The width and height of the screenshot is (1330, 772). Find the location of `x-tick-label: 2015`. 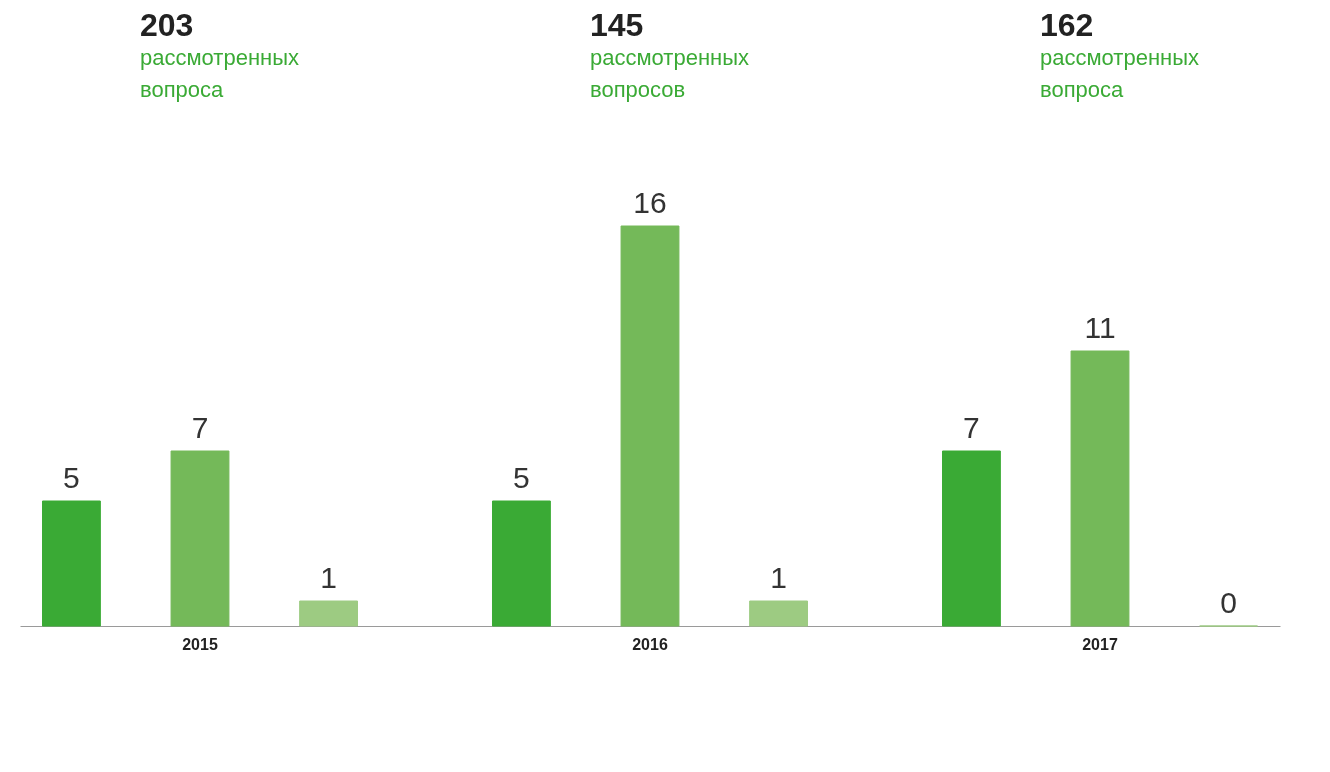

x-tick-label: 2015 is located at coordinates (200, 644).